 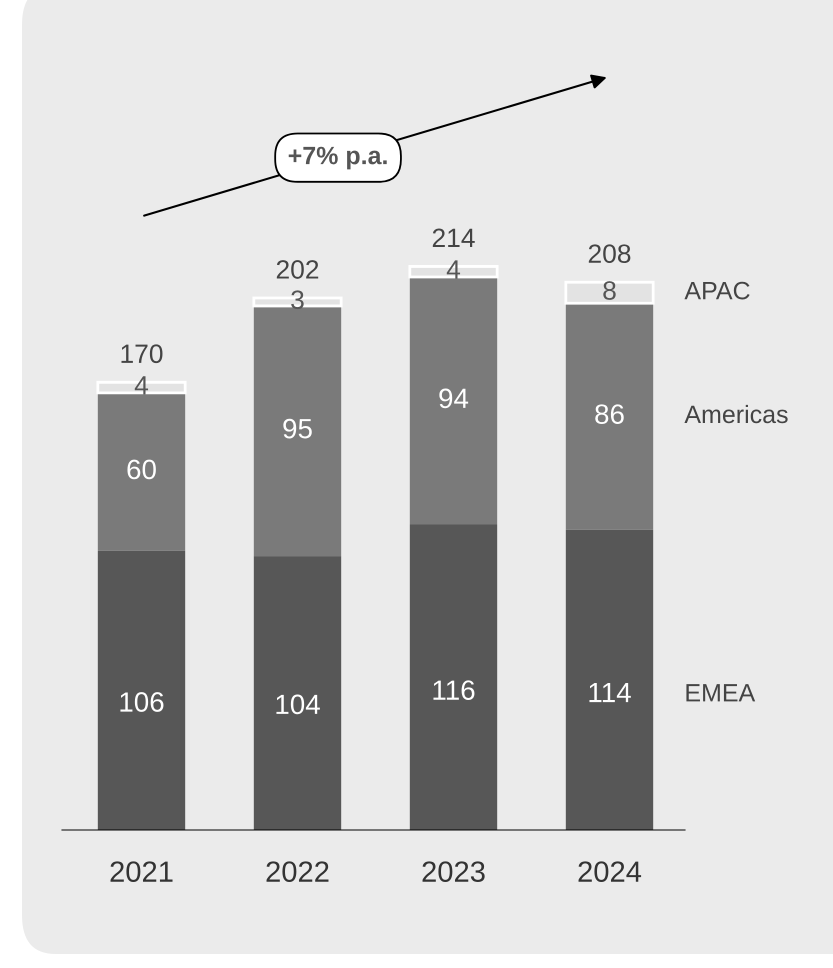 What do you see at coordinates (609, 254) in the screenshot?
I see `total-label: 208` at bounding box center [609, 254].